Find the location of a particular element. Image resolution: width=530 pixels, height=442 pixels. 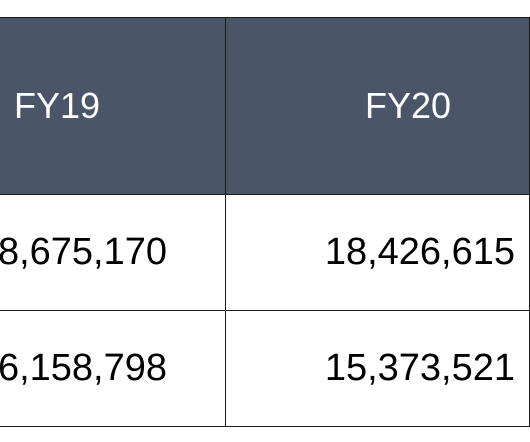

cell-row1-fy19: 18,675,170 is located at coordinates (113, 252).